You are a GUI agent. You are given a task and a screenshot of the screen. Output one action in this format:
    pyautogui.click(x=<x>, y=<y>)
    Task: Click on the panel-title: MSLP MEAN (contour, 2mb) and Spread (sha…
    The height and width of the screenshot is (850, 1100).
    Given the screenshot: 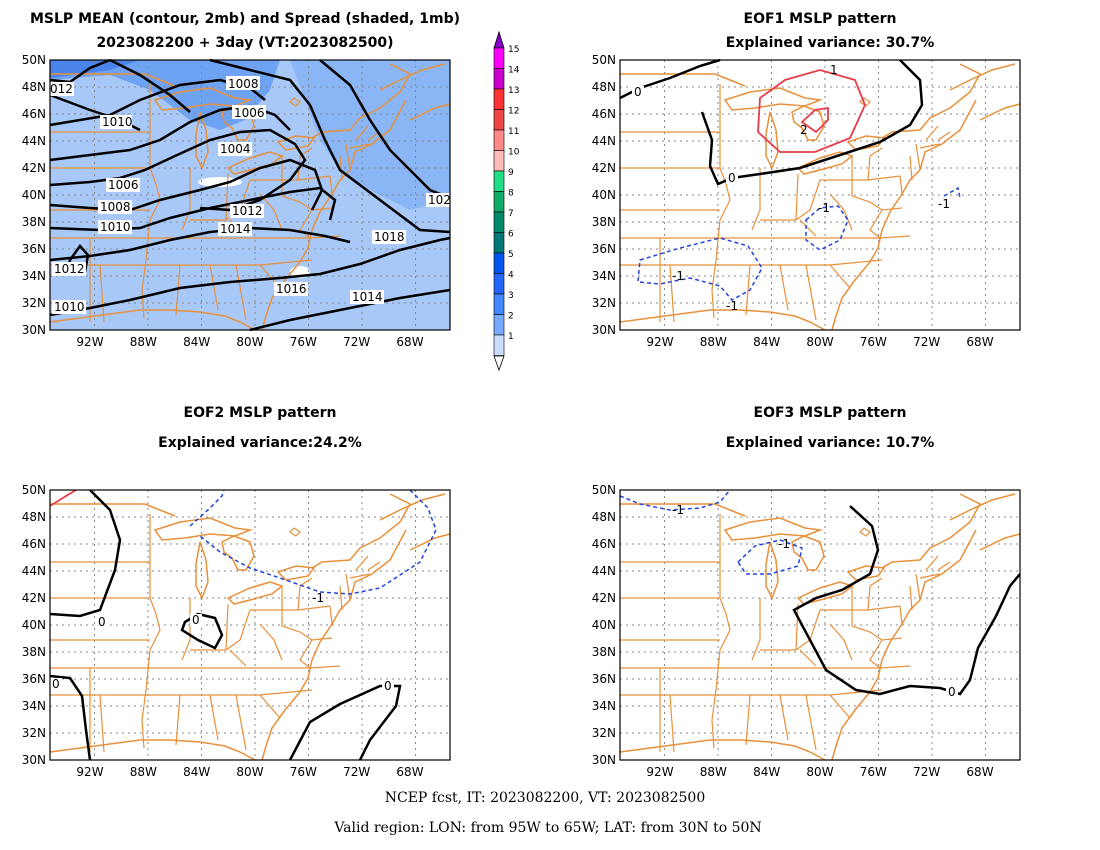 What is the action you would take?
    pyautogui.click(x=245, y=19)
    